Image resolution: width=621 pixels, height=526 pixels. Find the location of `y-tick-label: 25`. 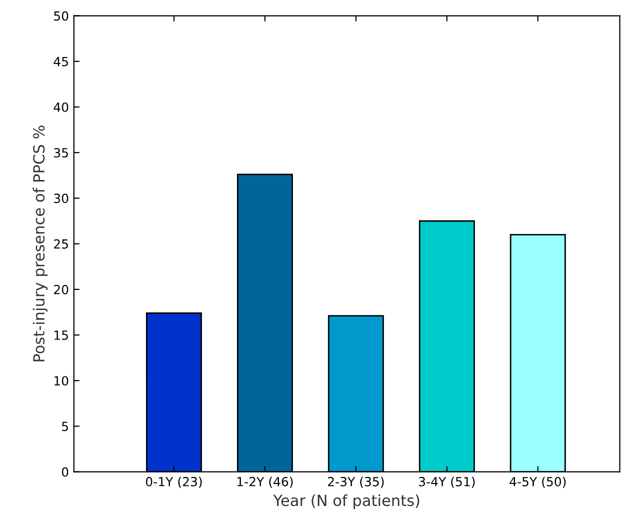

y-tick-label: 25 is located at coordinates (61, 244).